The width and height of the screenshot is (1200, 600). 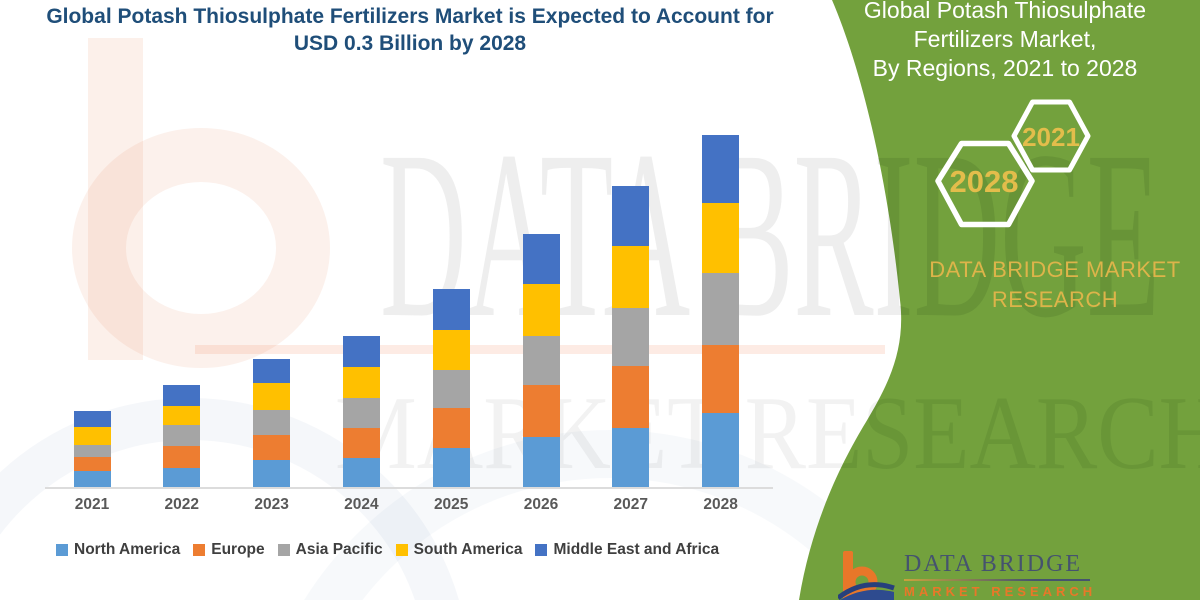 What do you see at coordinates (1005, 11) in the screenshot?
I see `panel-title-line1: Global Potash Thiosulphate` at bounding box center [1005, 11].